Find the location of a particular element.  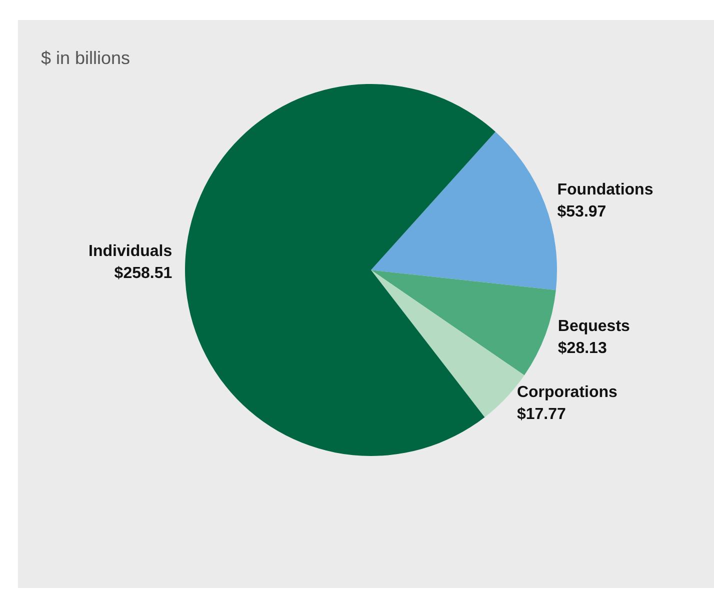

slice-label: Bequests is located at coordinates (594, 326).